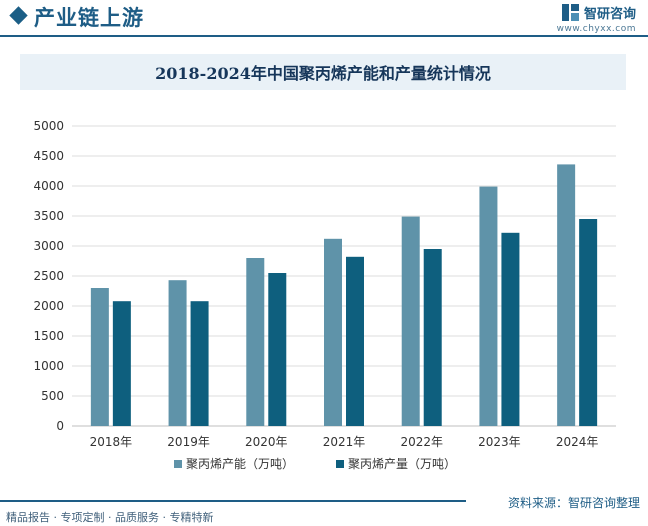  I want to click on y-tick-label: 500, so click(52, 396).